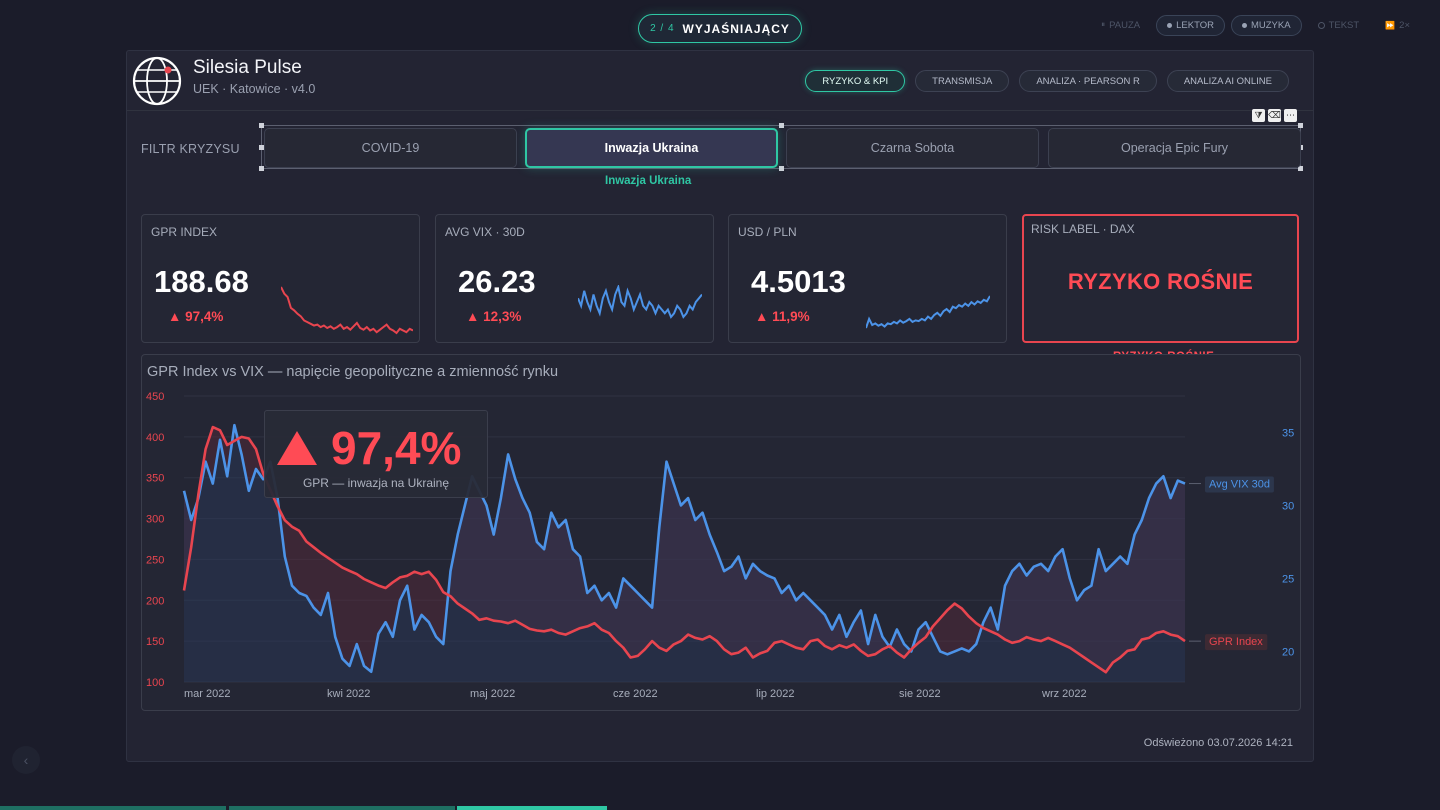  Describe the element at coordinates (1227, 81) in the screenshot. I see `nav-analiza-ai: ANALIZA AI ONLINE` at that location.